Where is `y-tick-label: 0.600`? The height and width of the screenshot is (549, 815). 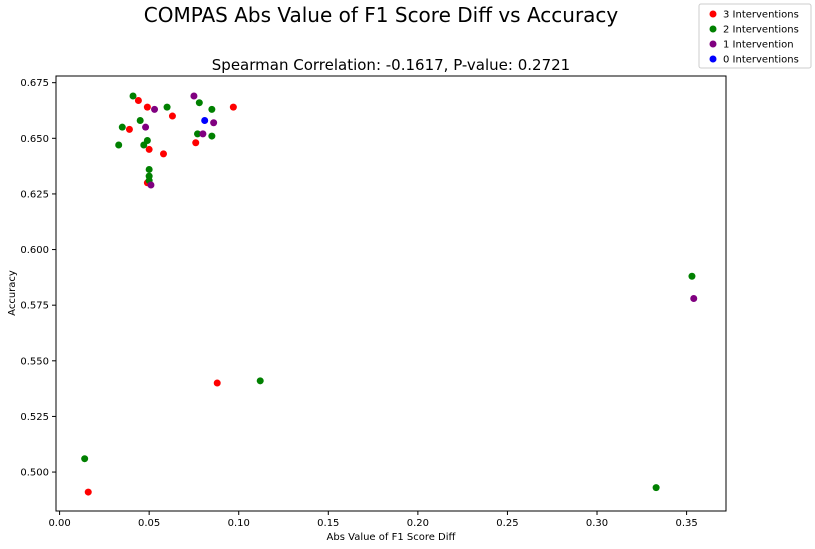 y-tick-label: 0.600 is located at coordinates (34, 250).